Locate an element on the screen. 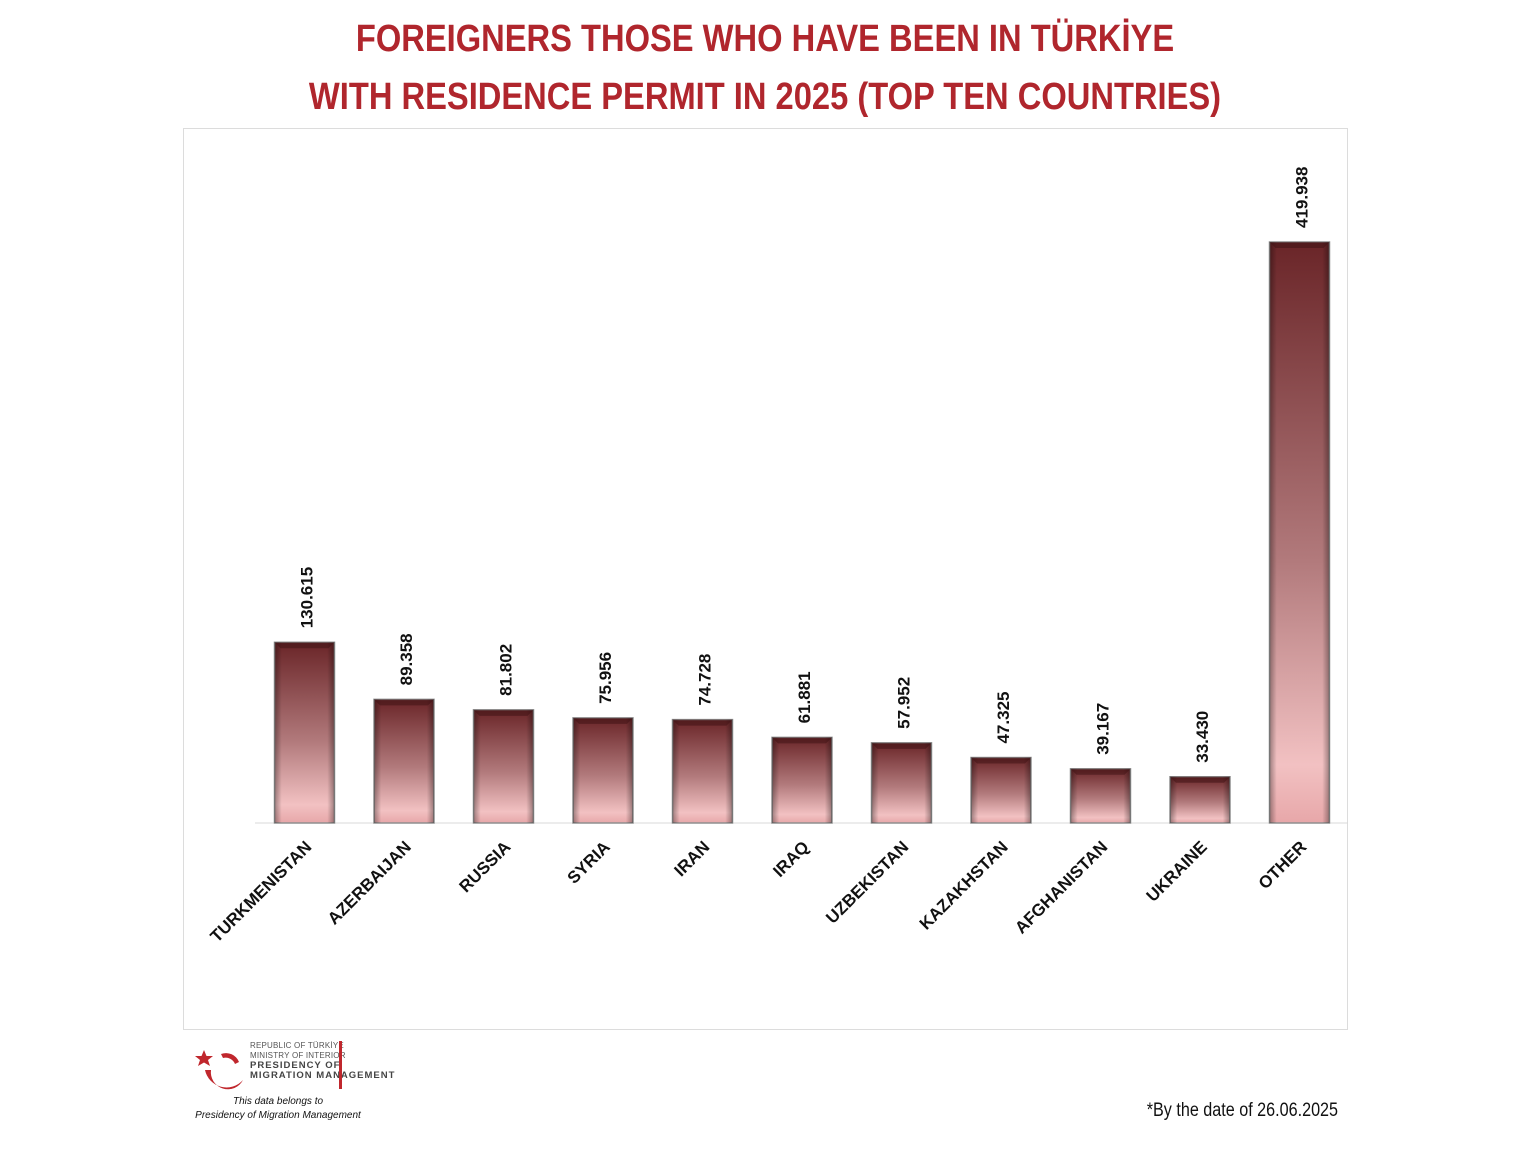 The height and width of the screenshot is (1154, 1530). category-label: RUSSIA is located at coordinates (484, 866).